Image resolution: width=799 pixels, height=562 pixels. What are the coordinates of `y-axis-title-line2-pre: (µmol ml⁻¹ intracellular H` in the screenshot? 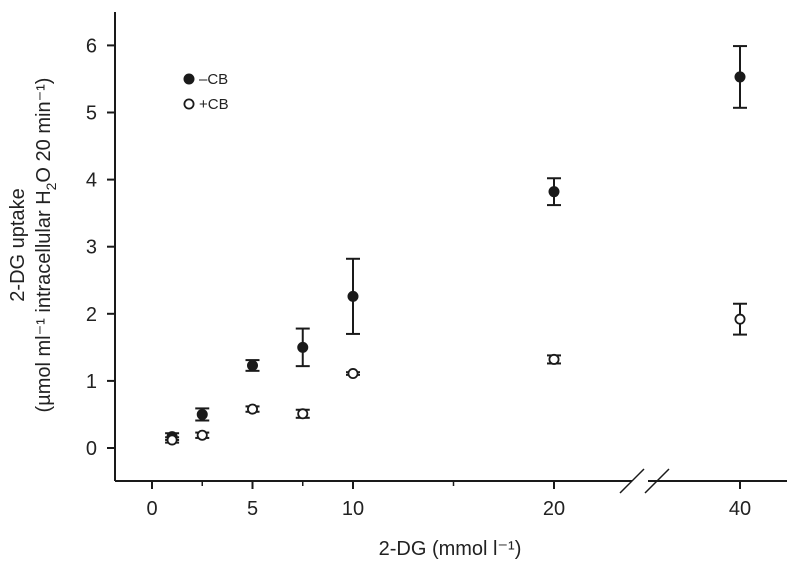 It's located at (44, 301).